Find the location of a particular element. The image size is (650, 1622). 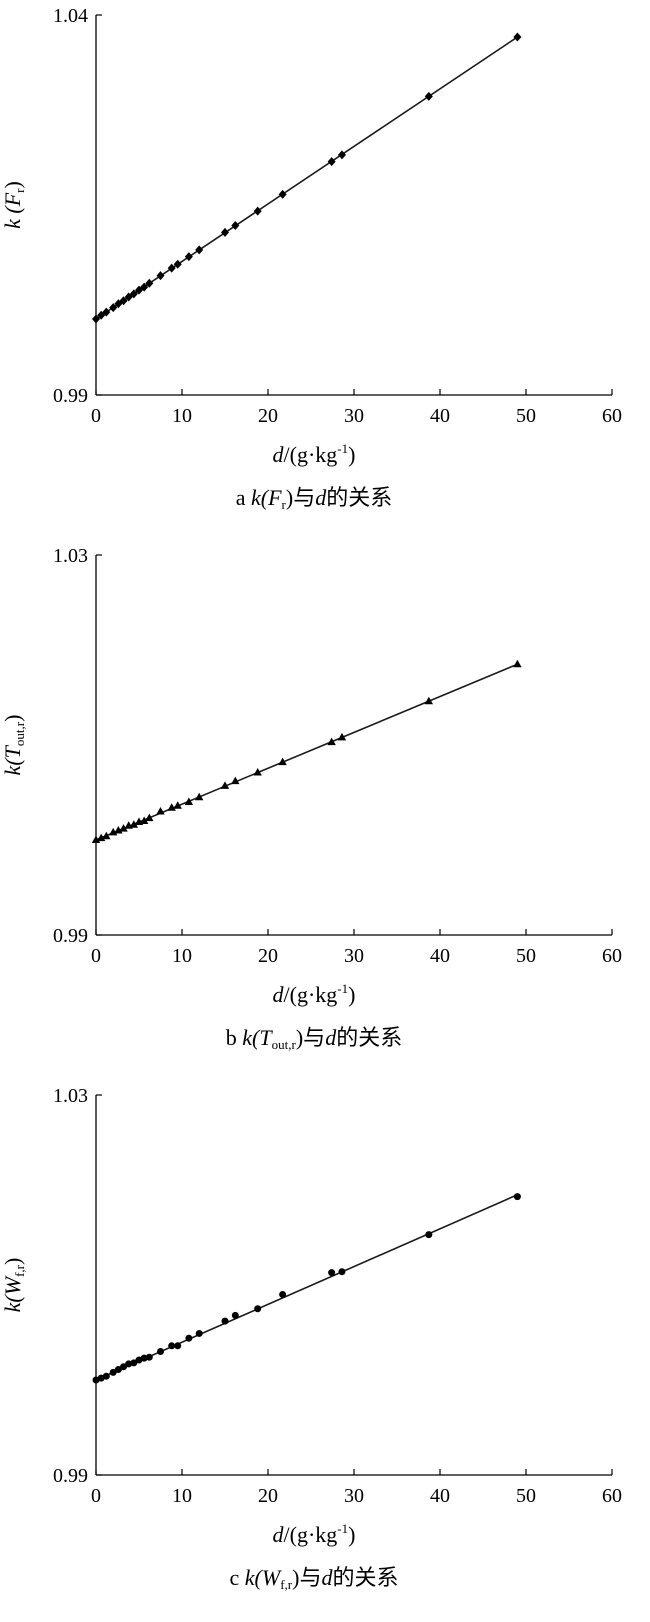

chart_data-0-caption-post: ) is located at coordinates (289, 497).